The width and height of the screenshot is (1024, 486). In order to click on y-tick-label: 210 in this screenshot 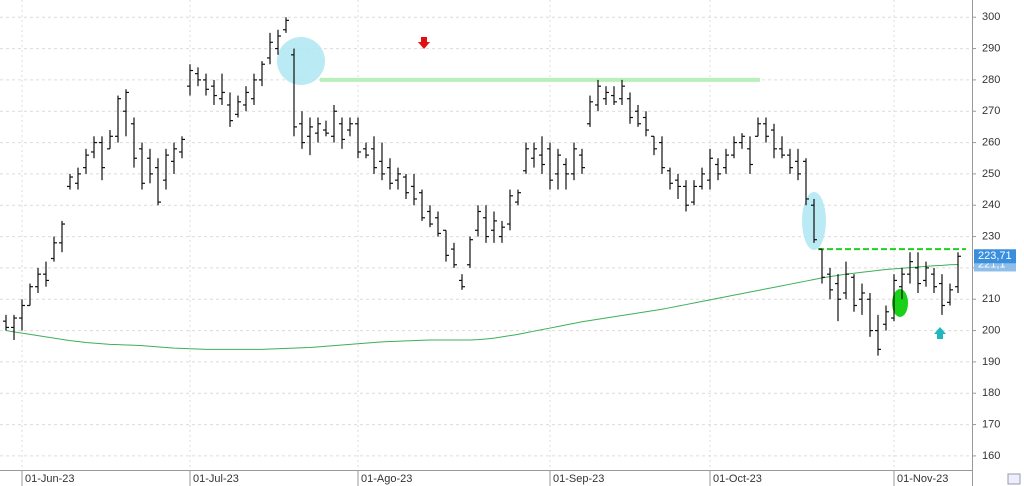, I will do `click(991, 299)`.